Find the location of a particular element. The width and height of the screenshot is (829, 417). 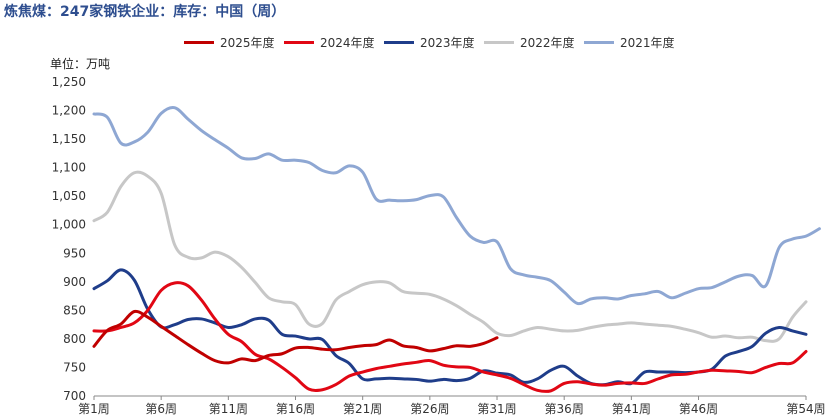

legend: 2025年度 2024年度 2023年度 2022年度 2021年度 is located at coordinates (414, 43).